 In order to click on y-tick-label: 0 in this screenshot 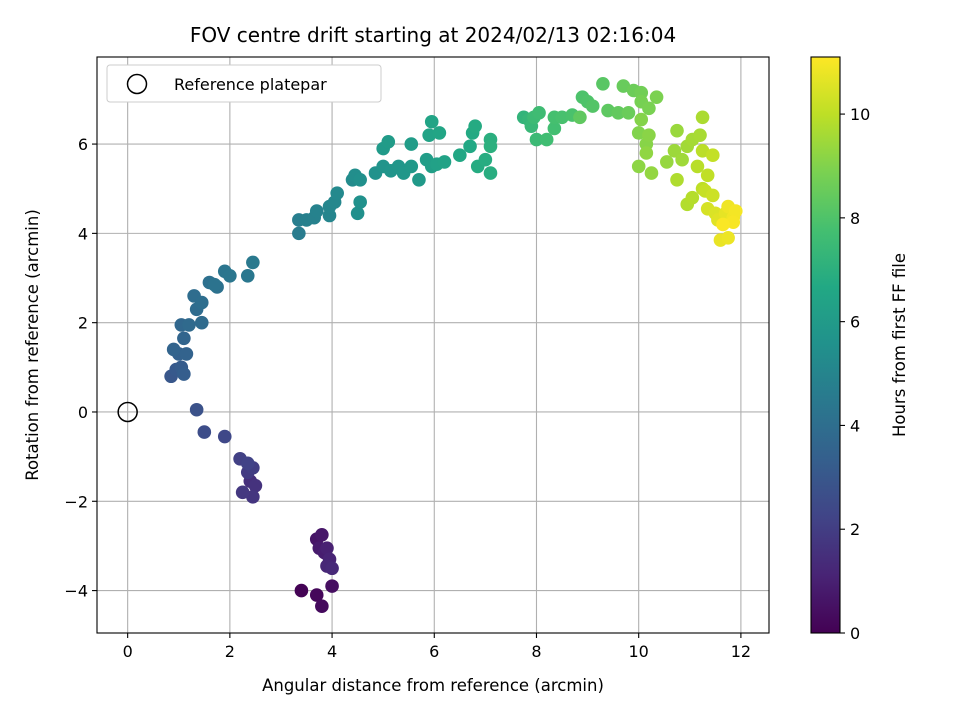, I will do `click(83, 412)`.